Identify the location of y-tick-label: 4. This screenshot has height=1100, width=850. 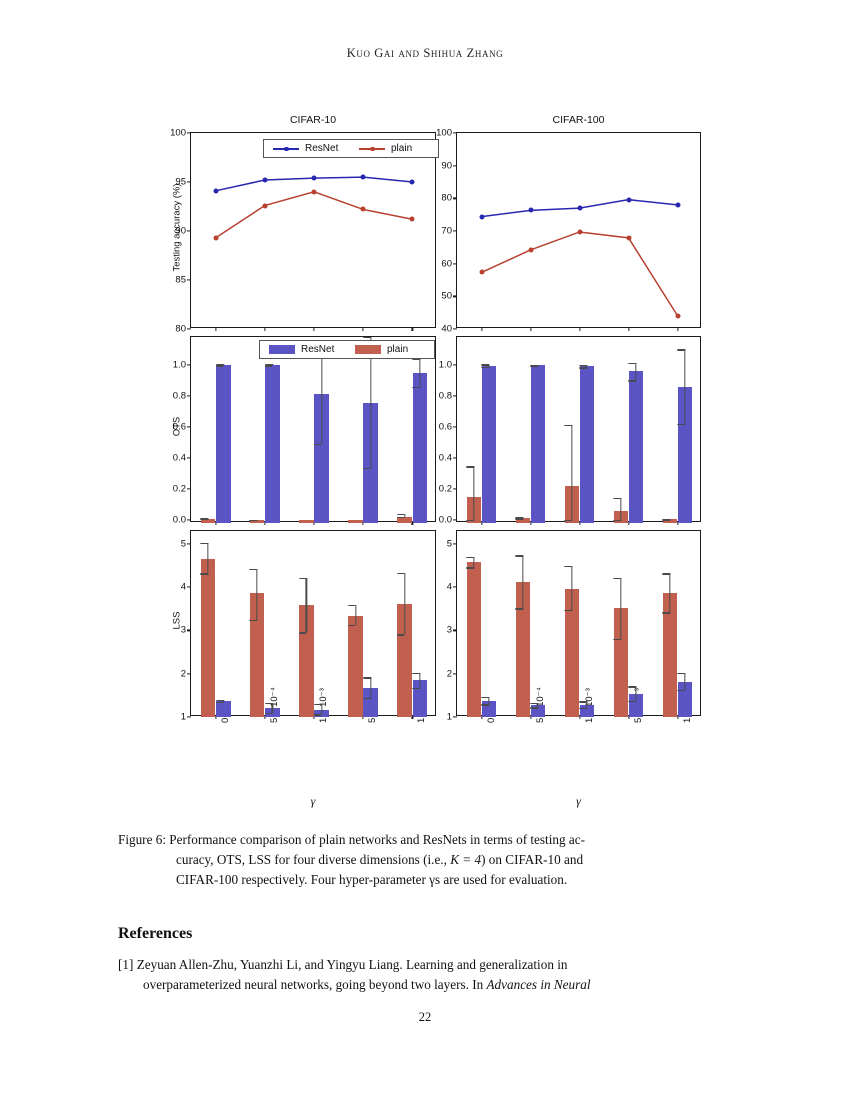
(449, 587).